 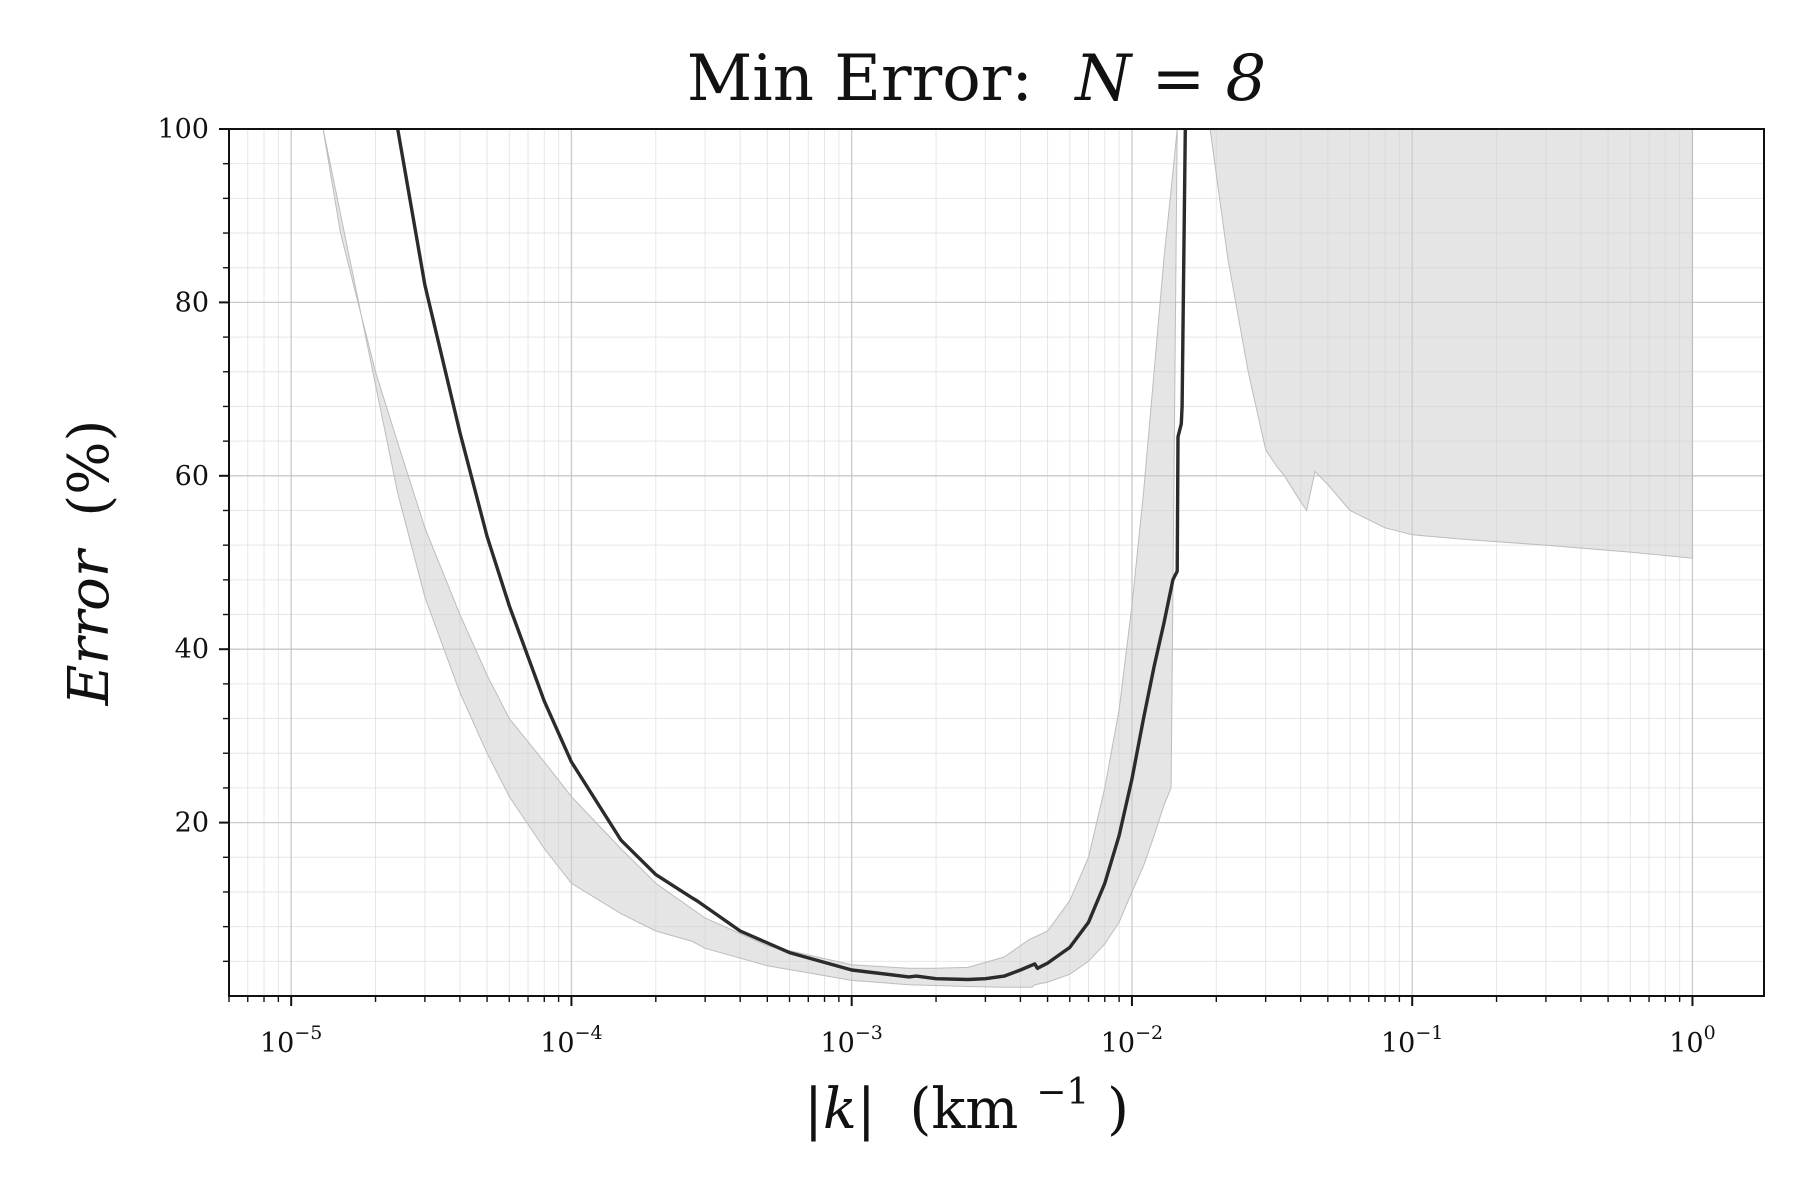 I want to click on x-tick-label: 10⁻⁵, so click(x=291, y=1040).